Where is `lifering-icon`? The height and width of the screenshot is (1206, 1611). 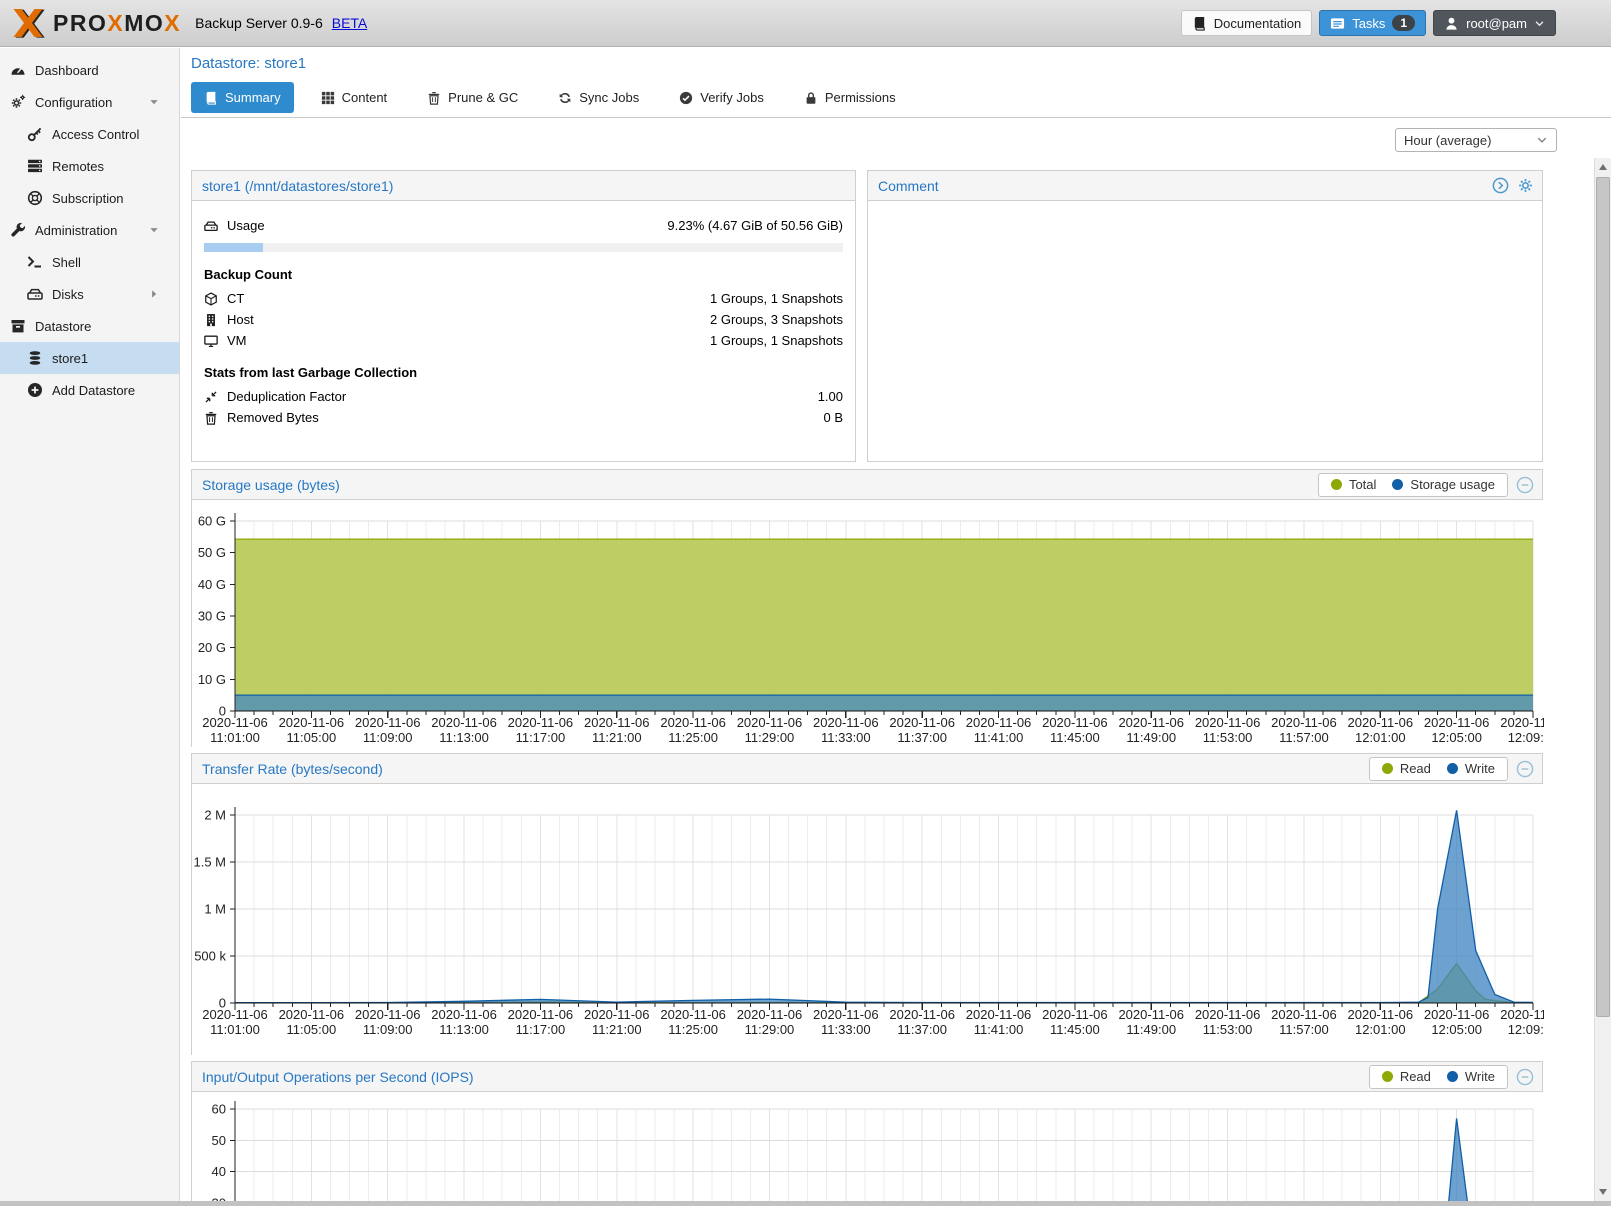
lifering-icon is located at coordinates (35, 198).